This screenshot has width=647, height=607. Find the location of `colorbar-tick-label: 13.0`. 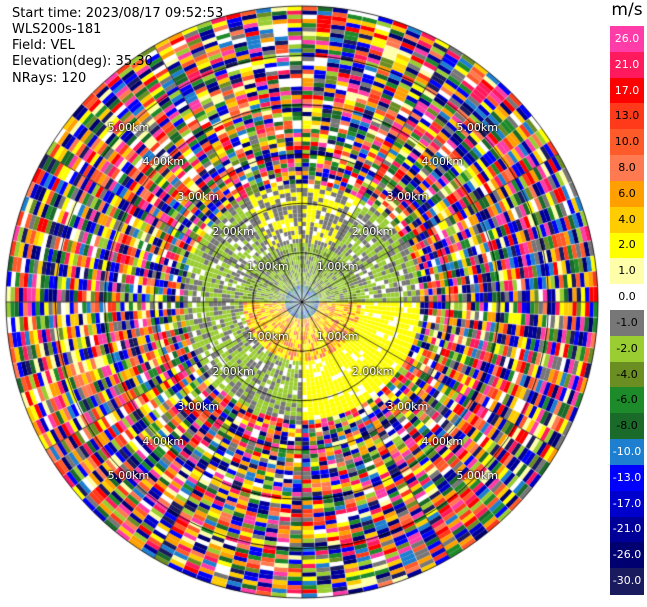

colorbar-tick-label: 13.0 is located at coordinates (627, 116).